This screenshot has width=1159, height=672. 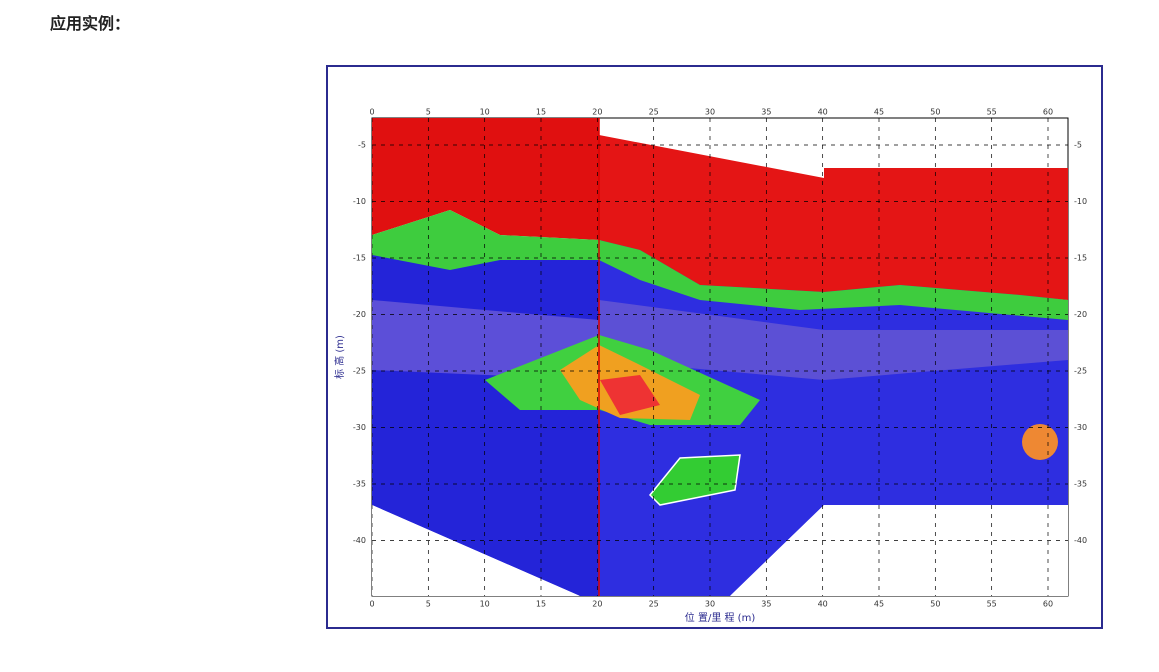 What do you see at coordinates (833, 340) in the screenshot?
I see `violet-zone` at bounding box center [833, 340].